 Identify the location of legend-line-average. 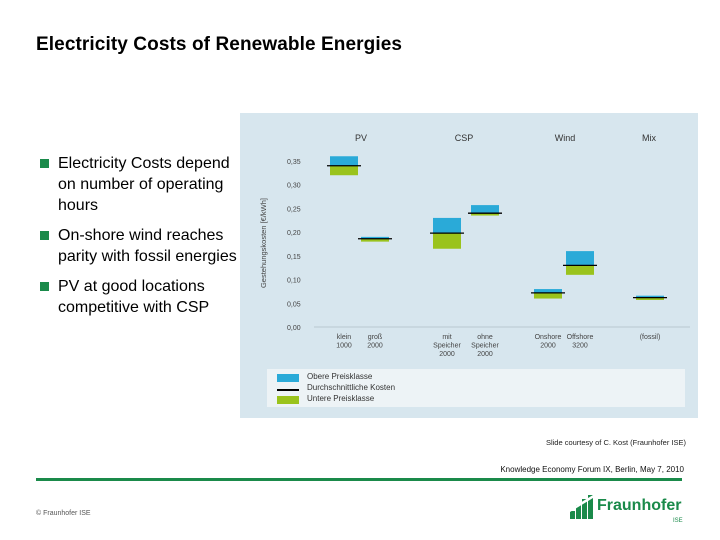
(288, 390).